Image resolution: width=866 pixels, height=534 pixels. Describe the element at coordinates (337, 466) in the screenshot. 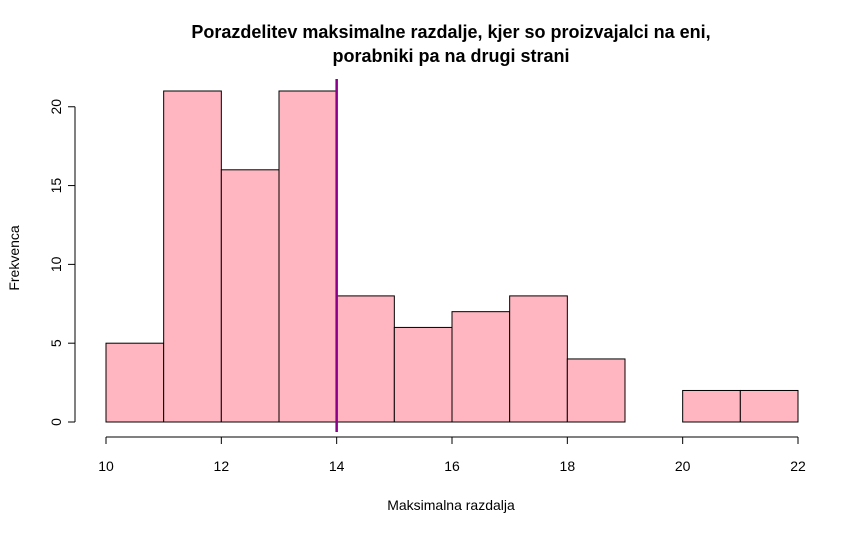

I see `x-tick-label-2: 14` at that location.